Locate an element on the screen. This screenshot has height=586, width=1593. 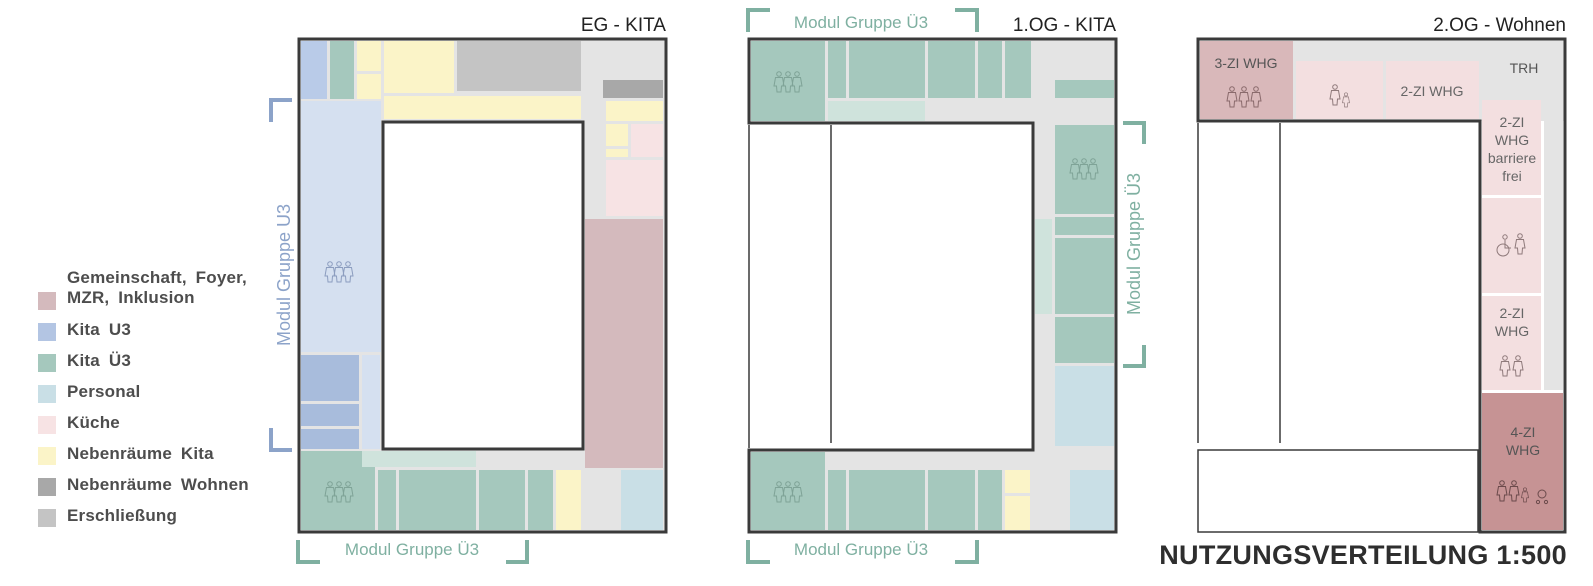
legend-label: Küche is located at coordinates (93, 422).